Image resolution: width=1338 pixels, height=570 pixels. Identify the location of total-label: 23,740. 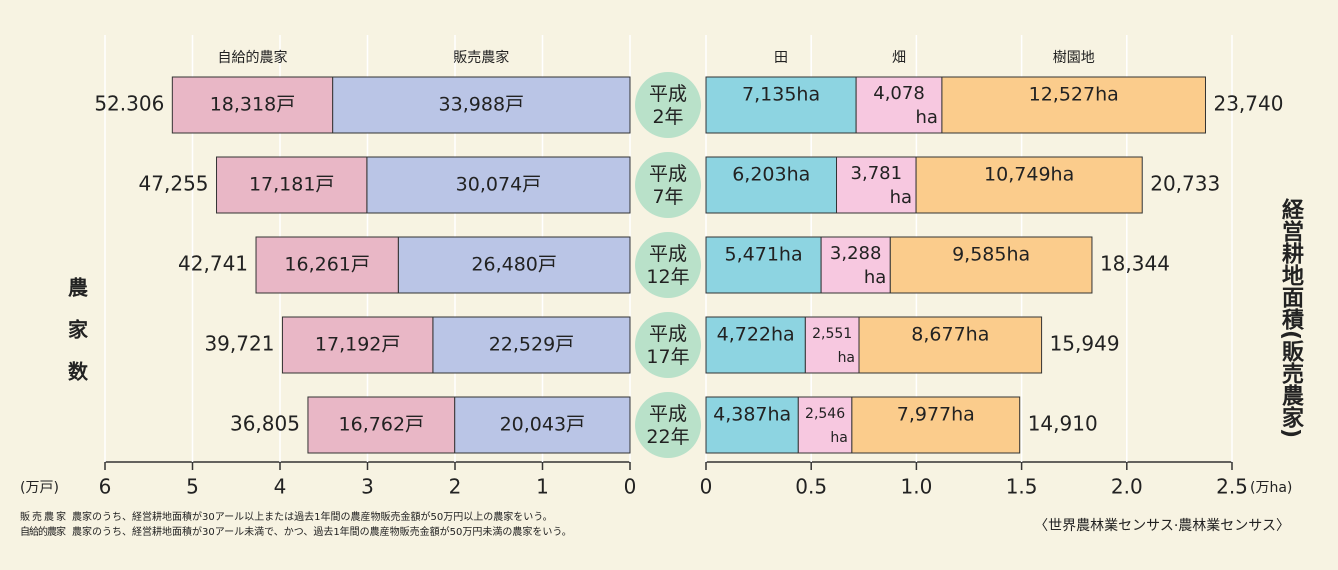
(1248, 104).